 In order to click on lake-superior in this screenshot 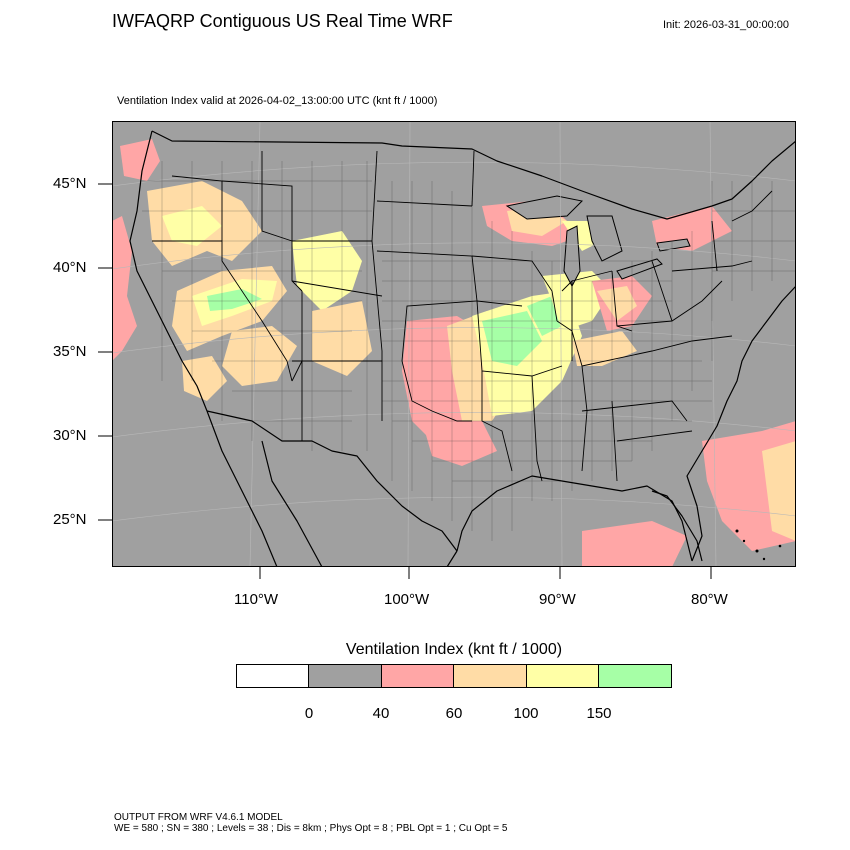, I will do `click(544, 207)`.